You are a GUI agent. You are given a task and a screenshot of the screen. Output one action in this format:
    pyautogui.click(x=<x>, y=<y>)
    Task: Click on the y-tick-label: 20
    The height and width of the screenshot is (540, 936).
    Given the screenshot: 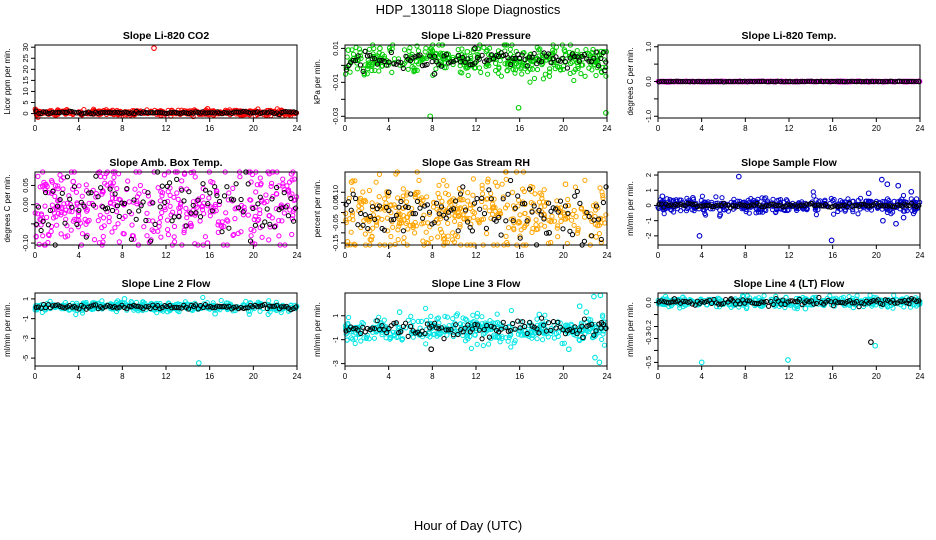 What is the action you would take?
    pyautogui.click(x=25, y=69)
    